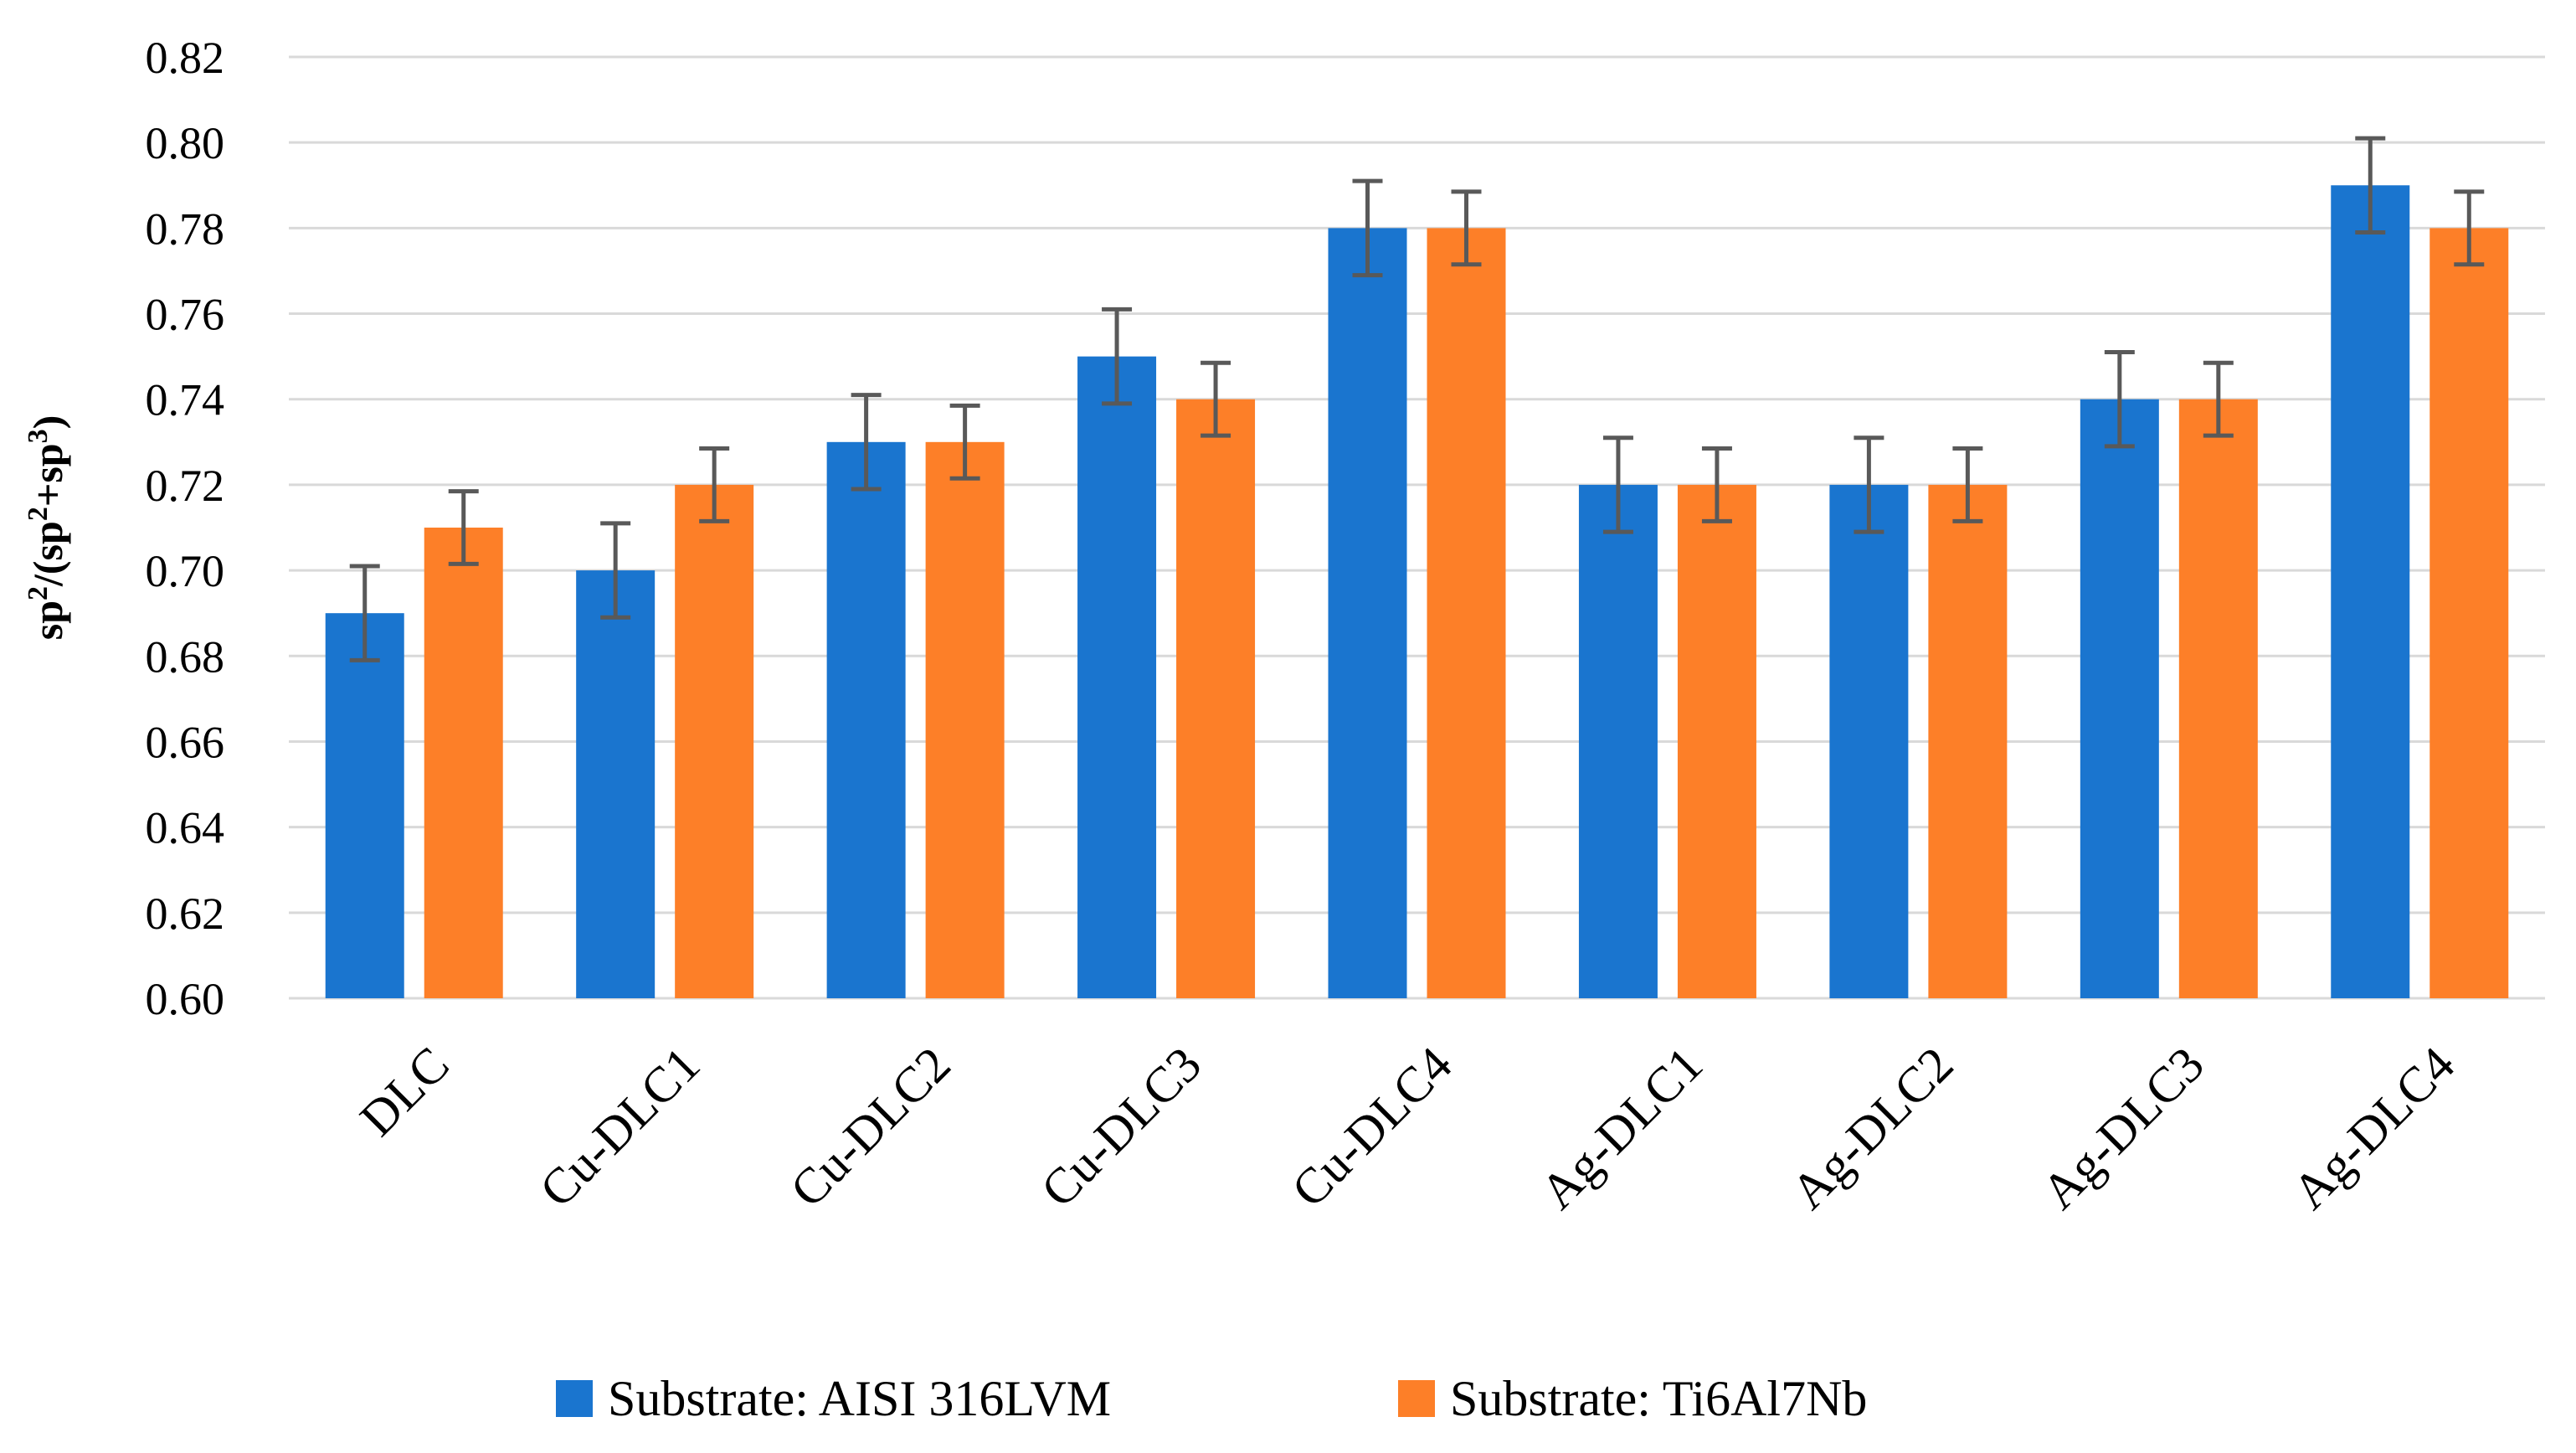 Image resolution: width=2576 pixels, height=1453 pixels. I want to click on x-tick-label: Cu-DLC4, so click(1371, 1127).